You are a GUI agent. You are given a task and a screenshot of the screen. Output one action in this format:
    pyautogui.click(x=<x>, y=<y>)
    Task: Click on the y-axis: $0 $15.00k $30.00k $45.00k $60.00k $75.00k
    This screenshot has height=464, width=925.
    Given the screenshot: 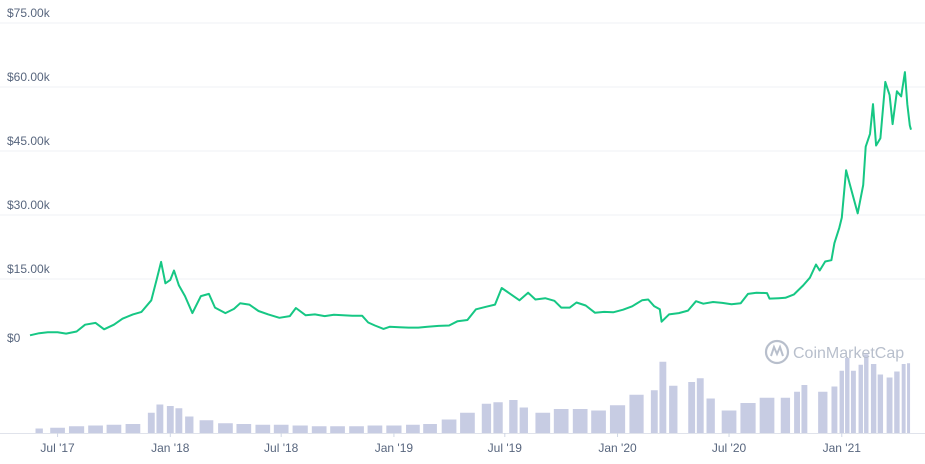 What is the action you would take?
    pyautogui.click(x=29, y=175)
    